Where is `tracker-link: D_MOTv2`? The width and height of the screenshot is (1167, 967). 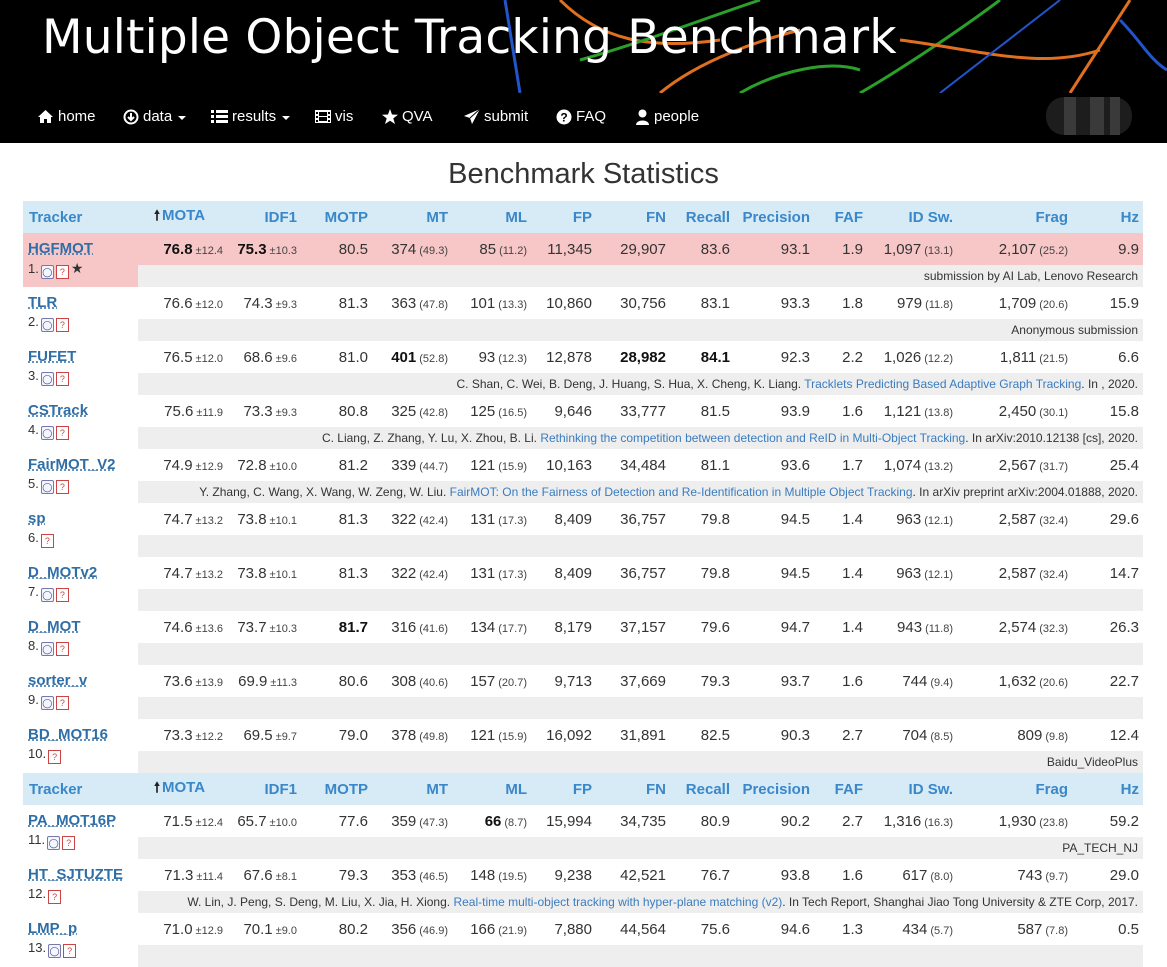
tracker-link: D_MOTv2 is located at coordinates (63, 572).